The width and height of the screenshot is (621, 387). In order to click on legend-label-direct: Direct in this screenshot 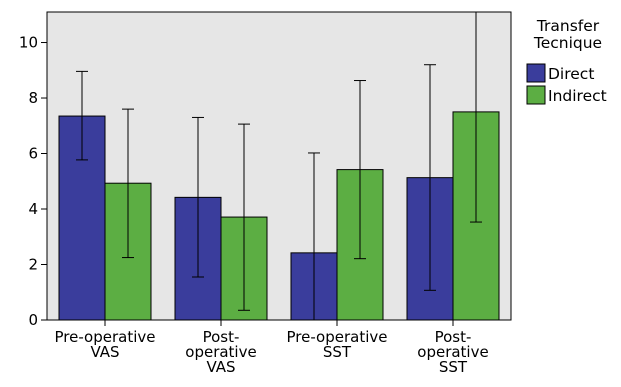, I will do `click(571, 74)`.